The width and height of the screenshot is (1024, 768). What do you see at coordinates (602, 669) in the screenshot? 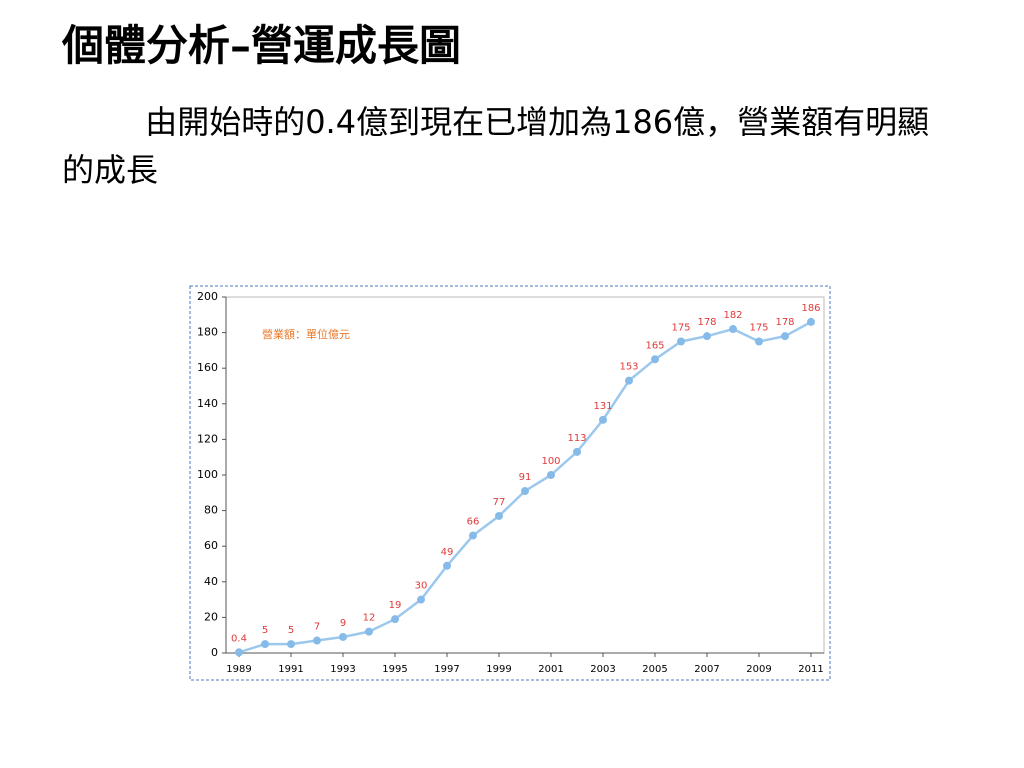
I see `x-tick-label: 2003` at bounding box center [602, 669].